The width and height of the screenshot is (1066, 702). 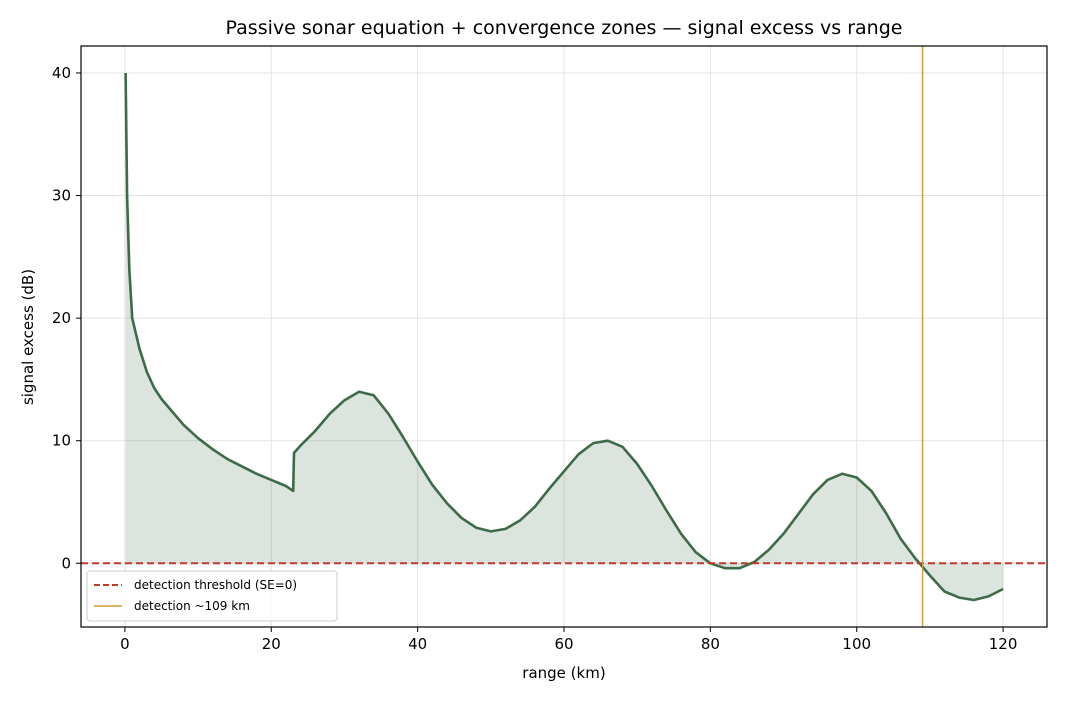 I want to click on y-axis-ticks: 0 10 20 30 40, so click(x=66, y=318).